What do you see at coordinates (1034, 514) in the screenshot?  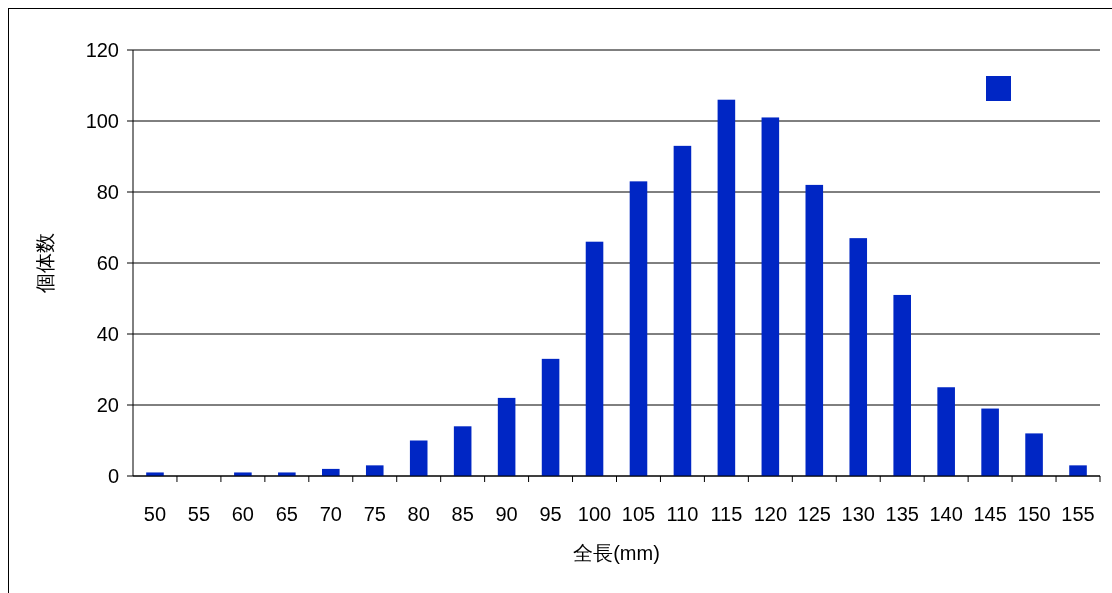 I see `x-tick-label: 150` at bounding box center [1034, 514].